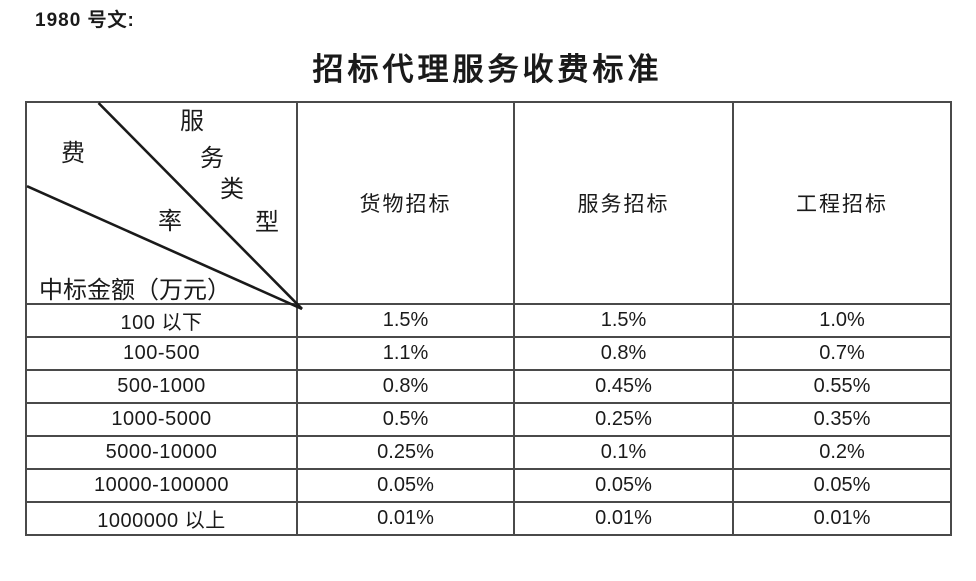 The height and width of the screenshot is (581, 976). Describe the element at coordinates (842, 386) in the screenshot. I see `rate-cell: 0.55%` at that location.